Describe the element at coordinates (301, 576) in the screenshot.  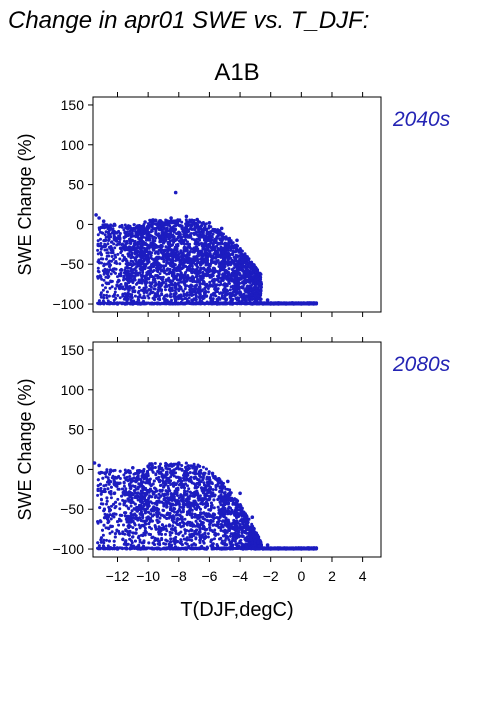
I see `x-tick-label: 0` at that location.